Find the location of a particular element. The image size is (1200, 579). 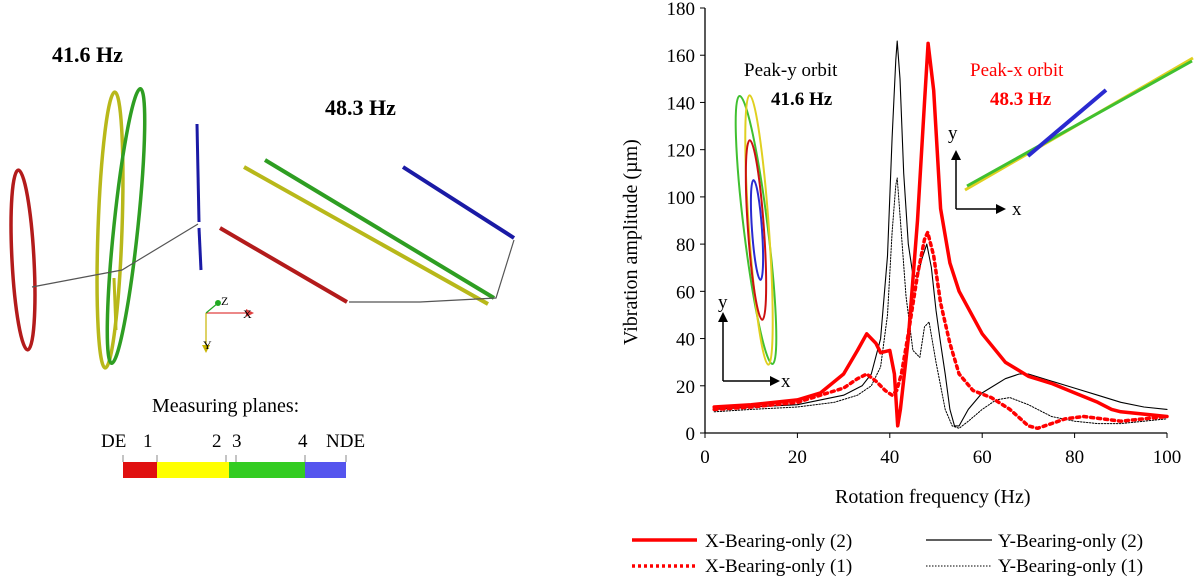

triad-y-arrow is located at coordinates (206, 349).